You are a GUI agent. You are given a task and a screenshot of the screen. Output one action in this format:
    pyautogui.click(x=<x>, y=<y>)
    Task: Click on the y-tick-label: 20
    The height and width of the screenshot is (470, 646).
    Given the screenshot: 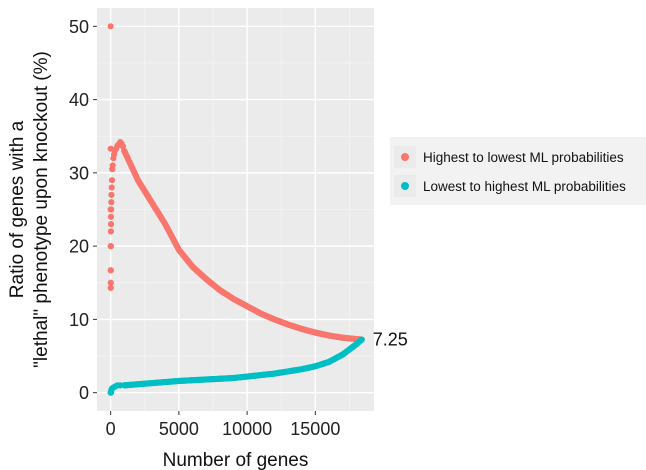 What is the action you would take?
    pyautogui.click(x=79, y=247)
    